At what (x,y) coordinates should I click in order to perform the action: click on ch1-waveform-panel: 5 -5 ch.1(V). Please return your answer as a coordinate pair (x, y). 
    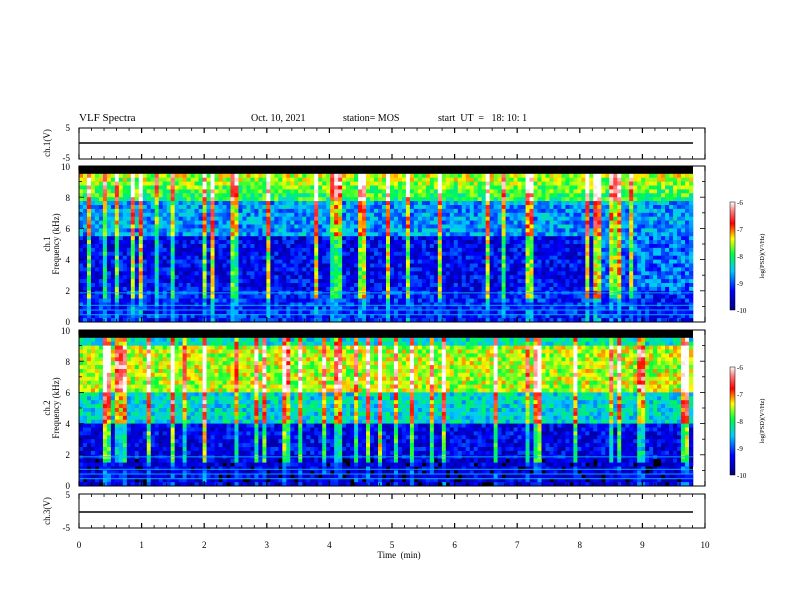
    Looking at the image, I should click on (374, 143).